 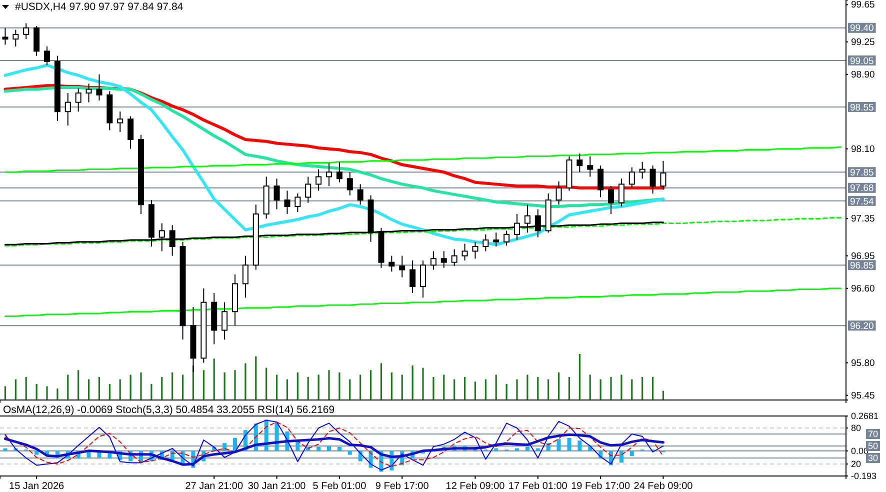 What do you see at coordinates (862, 266) in the screenshot?
I see `ref-line-label: 96.85` at bounding box center [862, 266].